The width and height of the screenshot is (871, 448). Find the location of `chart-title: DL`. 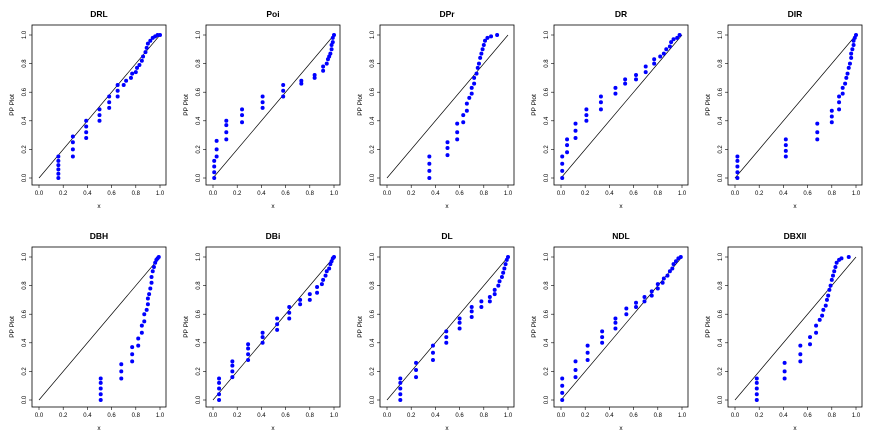

chart-title: DL is located at coordinates (446, 236).